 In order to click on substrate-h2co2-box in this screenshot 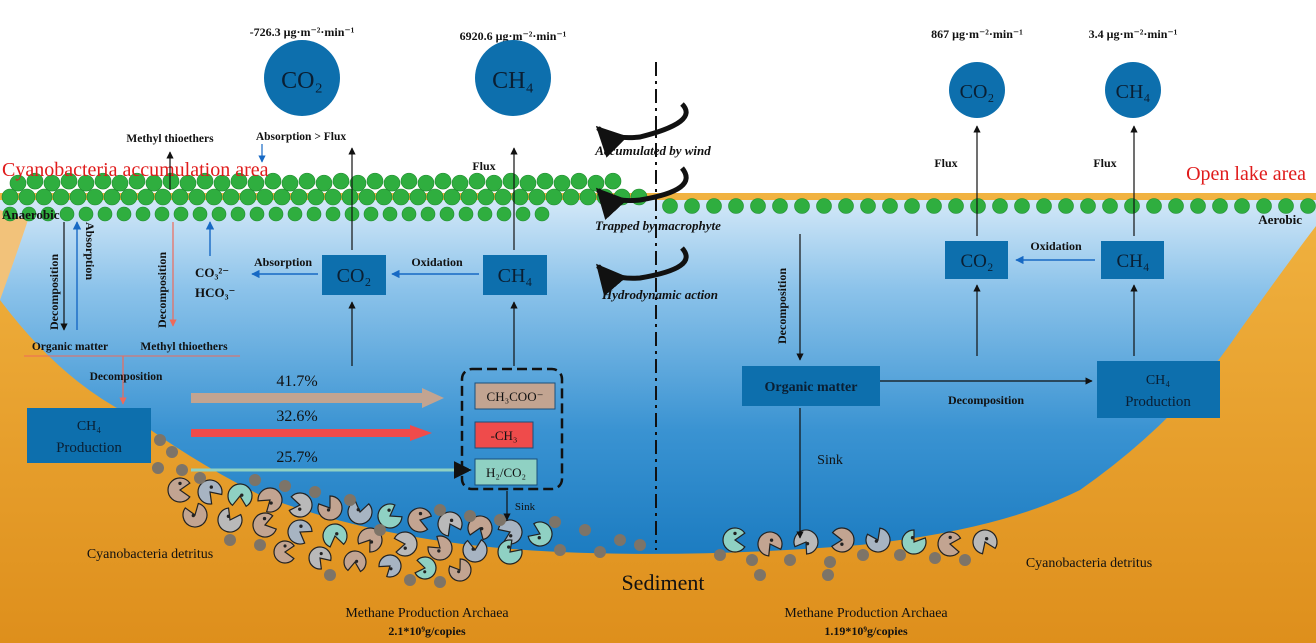, I will do `click(506, 472)`.